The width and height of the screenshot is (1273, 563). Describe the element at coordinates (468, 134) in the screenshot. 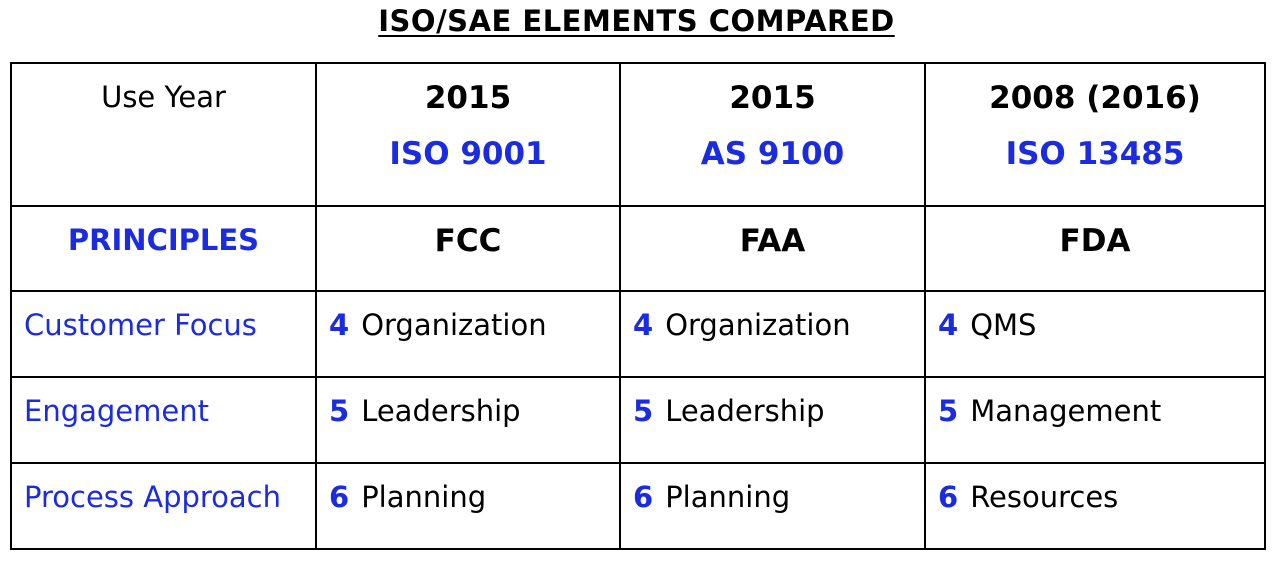

I see `header-cell-iso9001: 2015 ISO 9001` at that location.